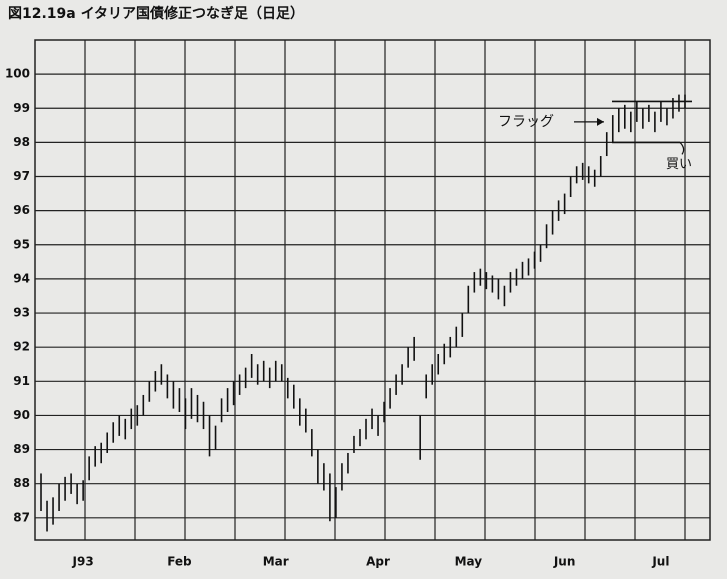  Describe the element at coordinates (682, 148) in the screenshot. I see `buy-arrow` at that location.